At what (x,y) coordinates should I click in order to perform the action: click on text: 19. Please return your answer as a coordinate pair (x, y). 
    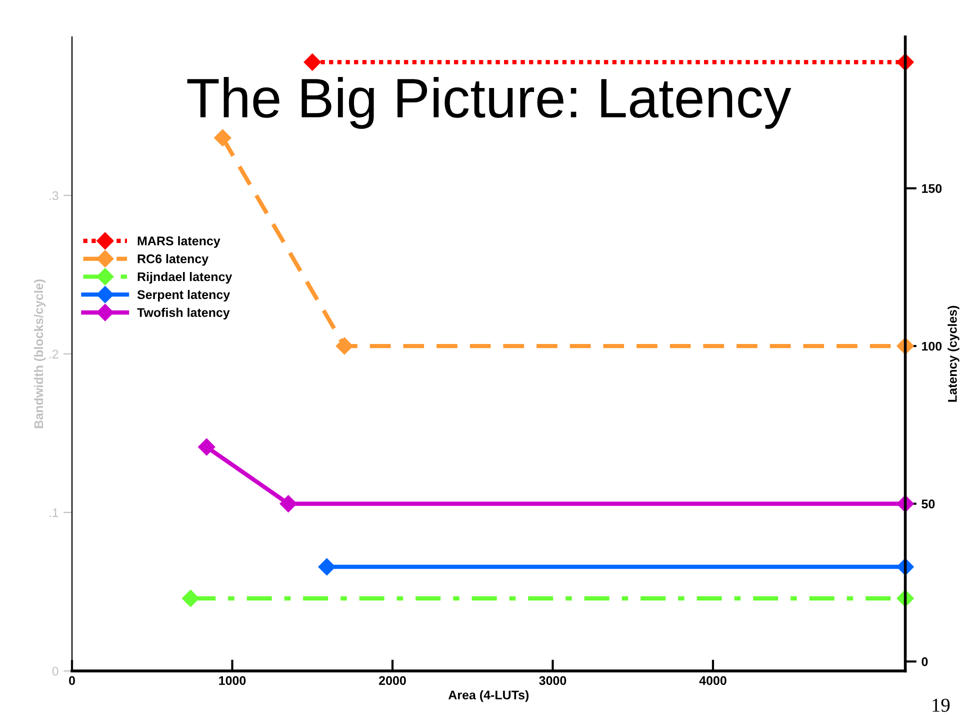
    Looking at the image, I should click on (941, 705).